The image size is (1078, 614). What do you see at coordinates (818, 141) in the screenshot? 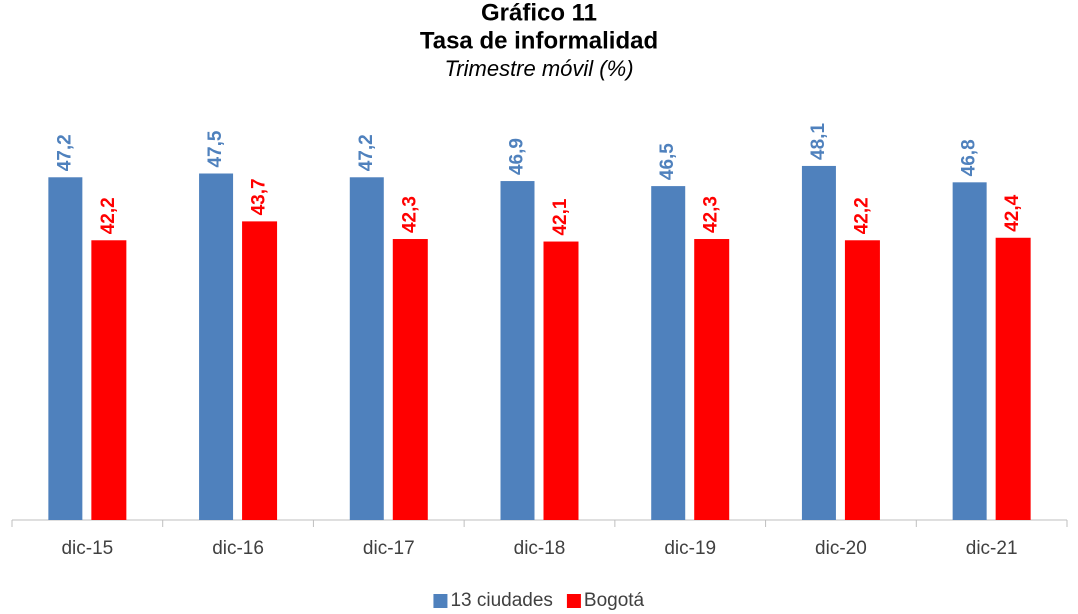
I see `data-label: 48,1` at bounding box center [818, 141].